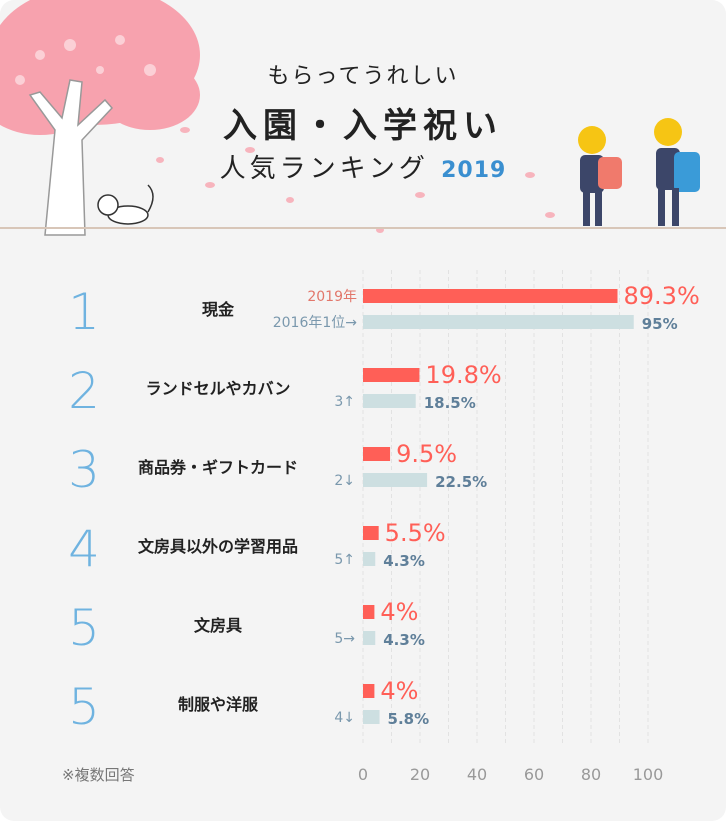  I want to click on footnote: ※複数回答, so click(98, 775).